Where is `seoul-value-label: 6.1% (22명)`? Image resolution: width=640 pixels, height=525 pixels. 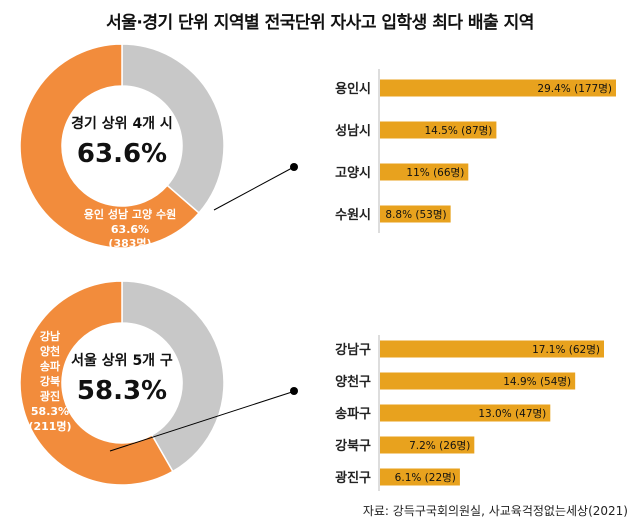 seoul-value-label: 6.1% (22명) is located at coordinates (425, 478).